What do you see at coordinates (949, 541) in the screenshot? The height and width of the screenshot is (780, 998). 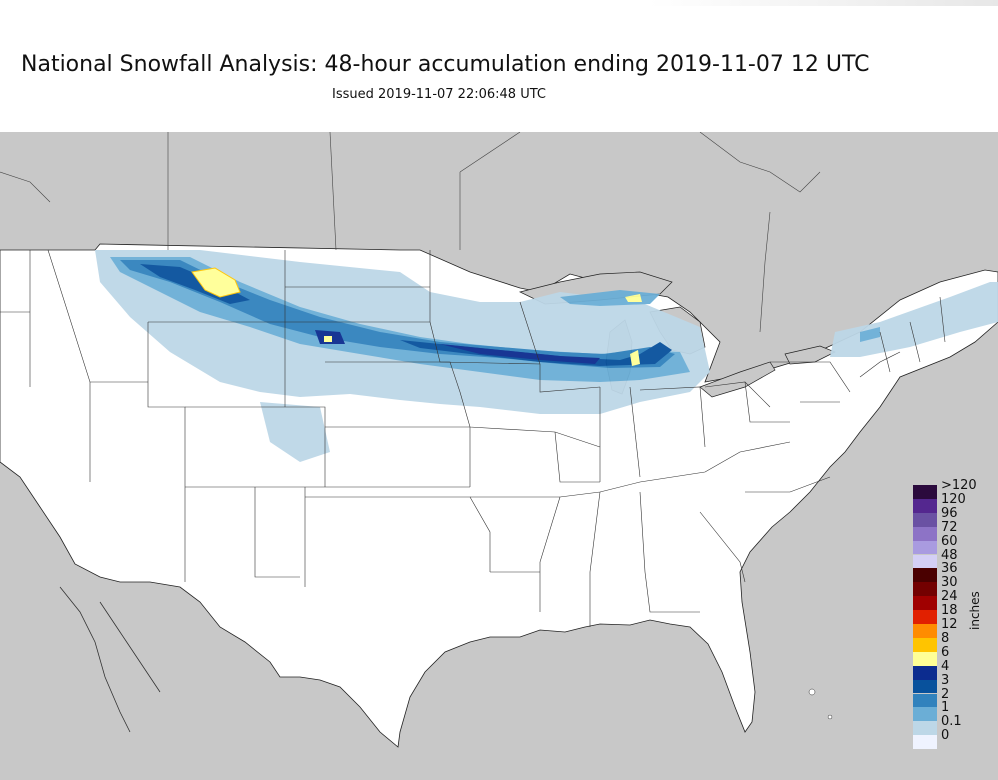 I see `legend-label: 60` at bounding box center [949, 541].